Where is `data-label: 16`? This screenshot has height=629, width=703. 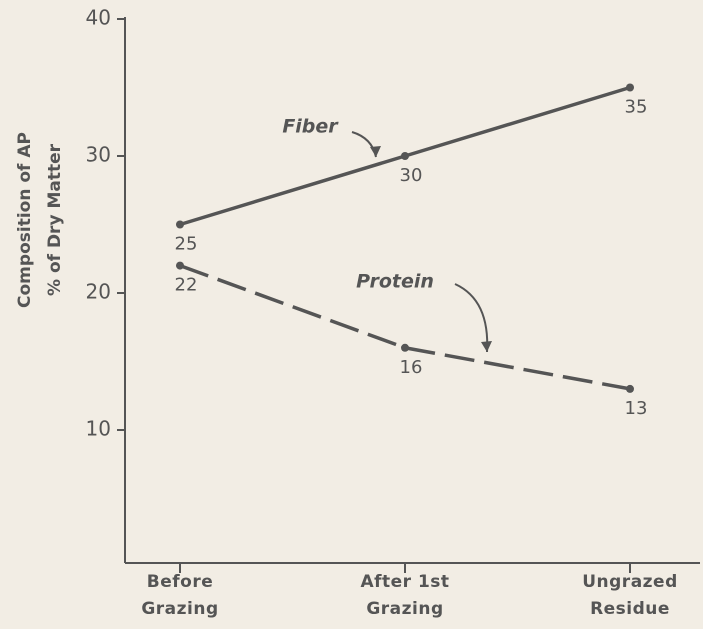 data-label: 16 is located at coordinates (411, 367).